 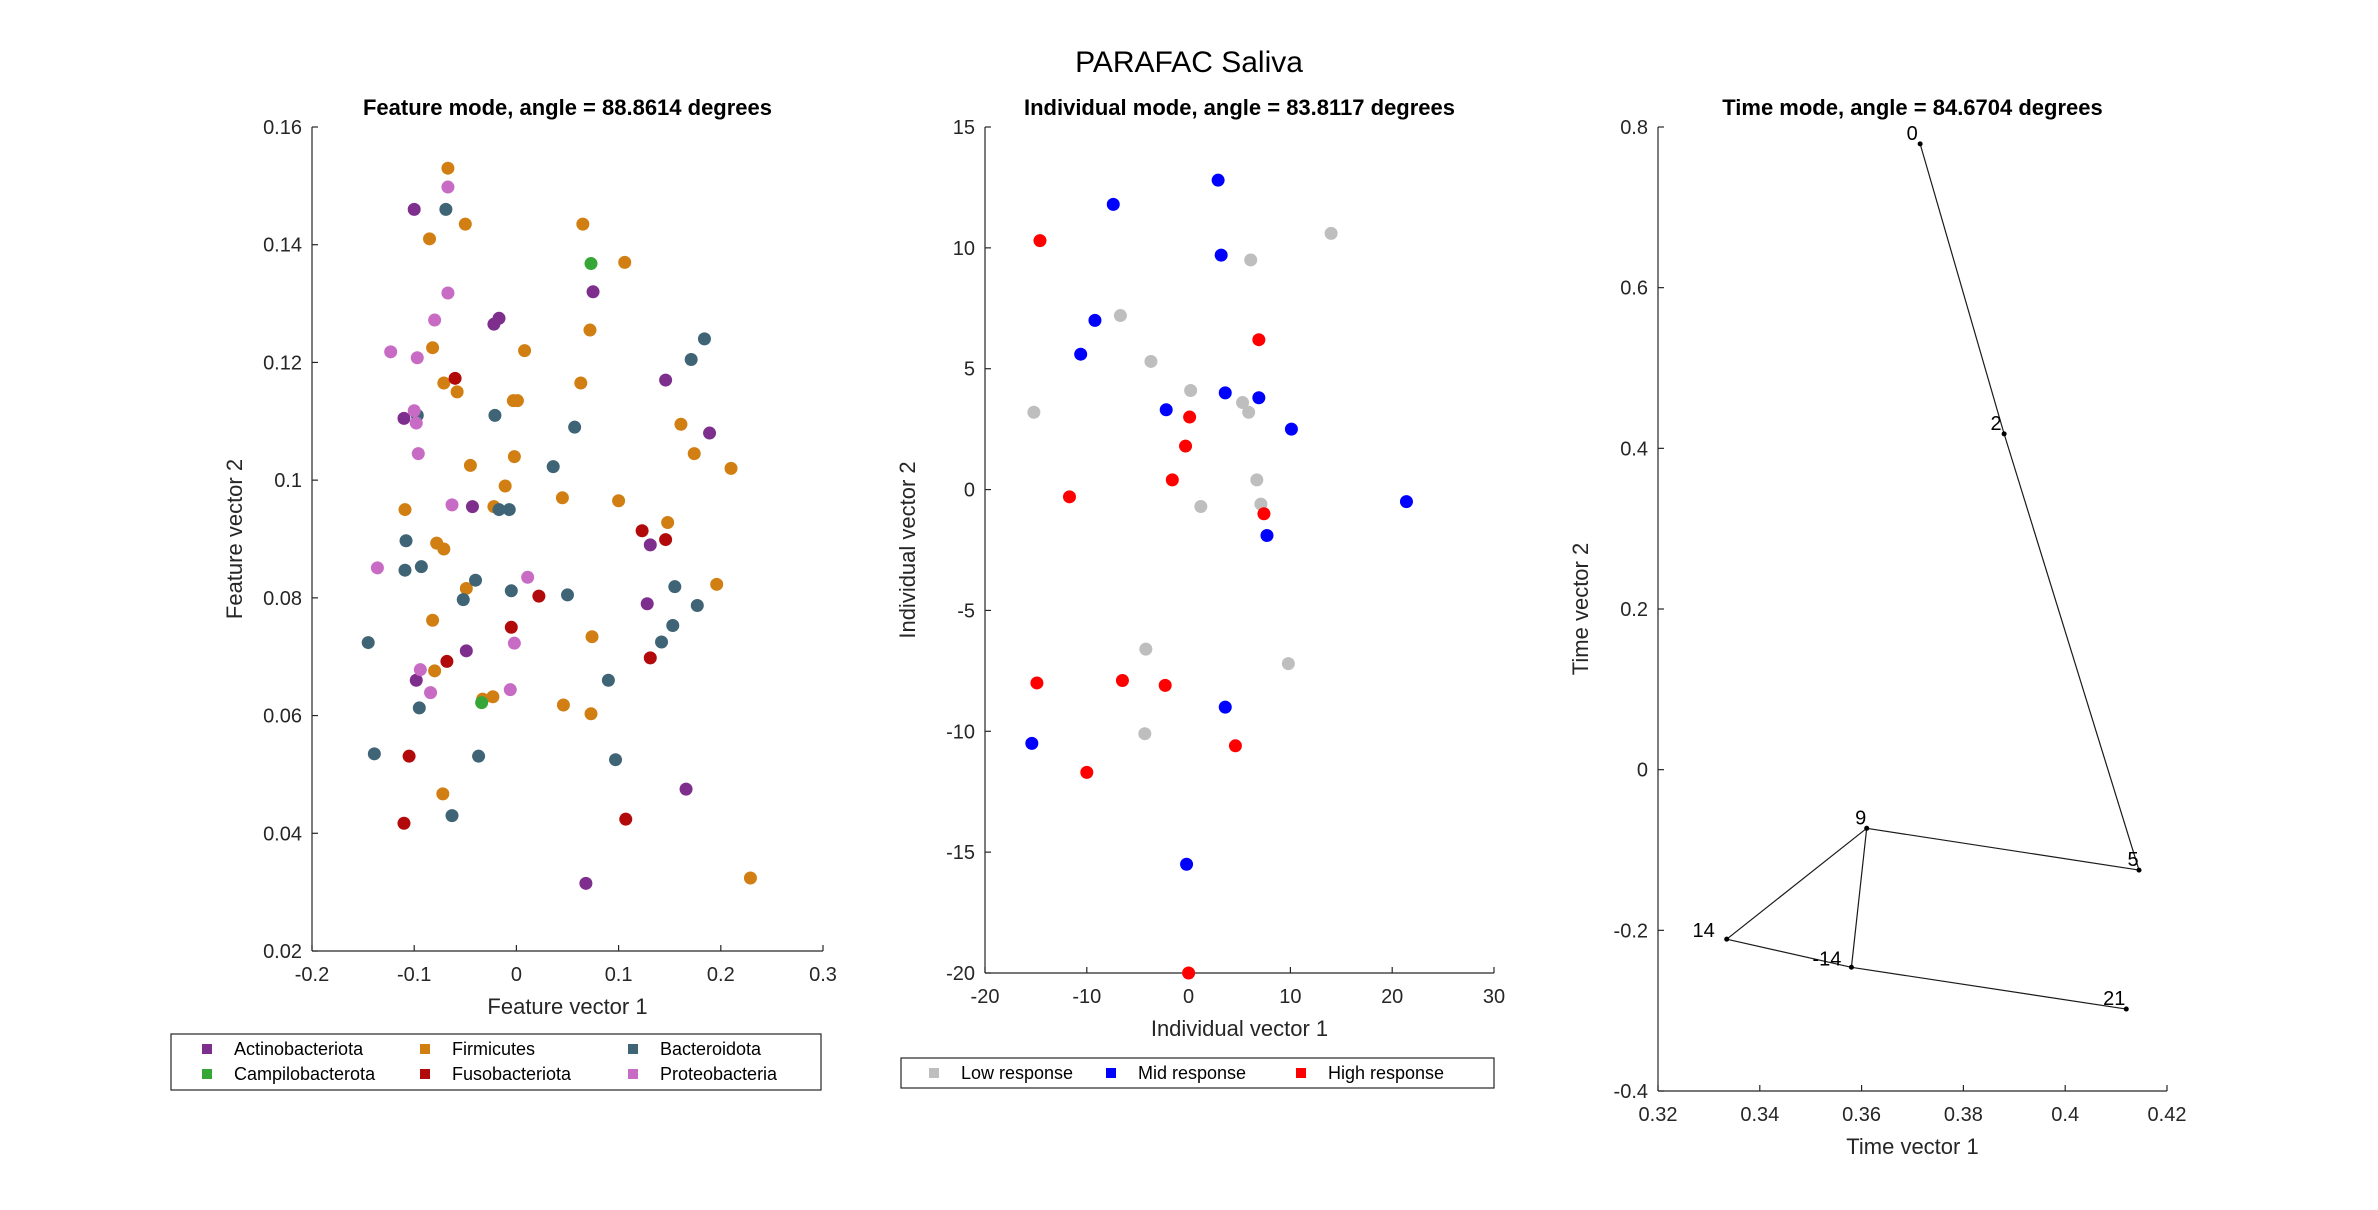 I want to click on y-tick-label: 15, so click(x=964, y=128).